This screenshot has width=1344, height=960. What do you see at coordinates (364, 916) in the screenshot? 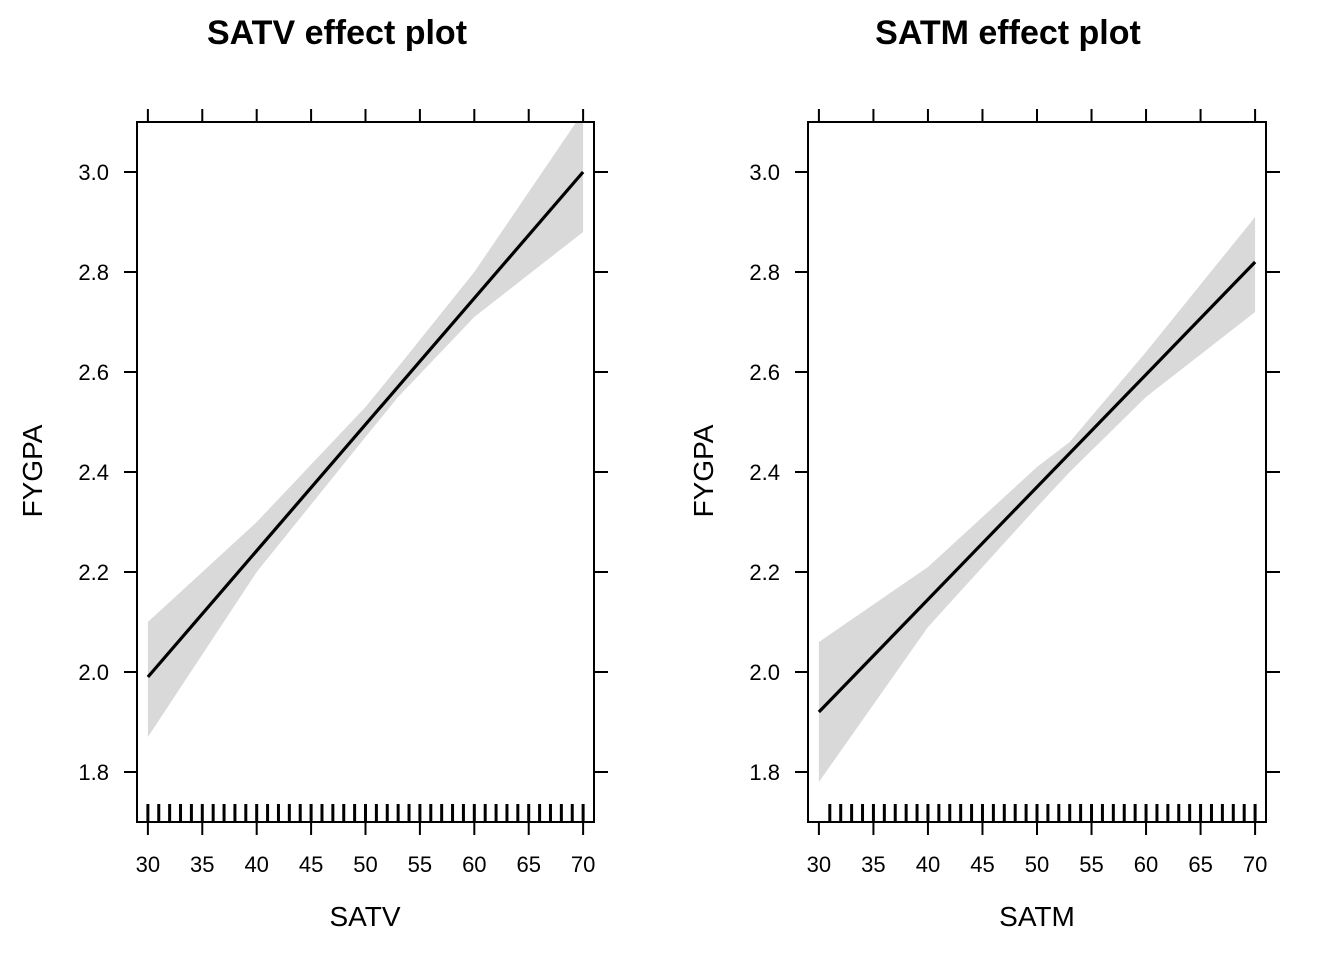
I see `x-axis-title: SATV` at bounding box center [364, 916].